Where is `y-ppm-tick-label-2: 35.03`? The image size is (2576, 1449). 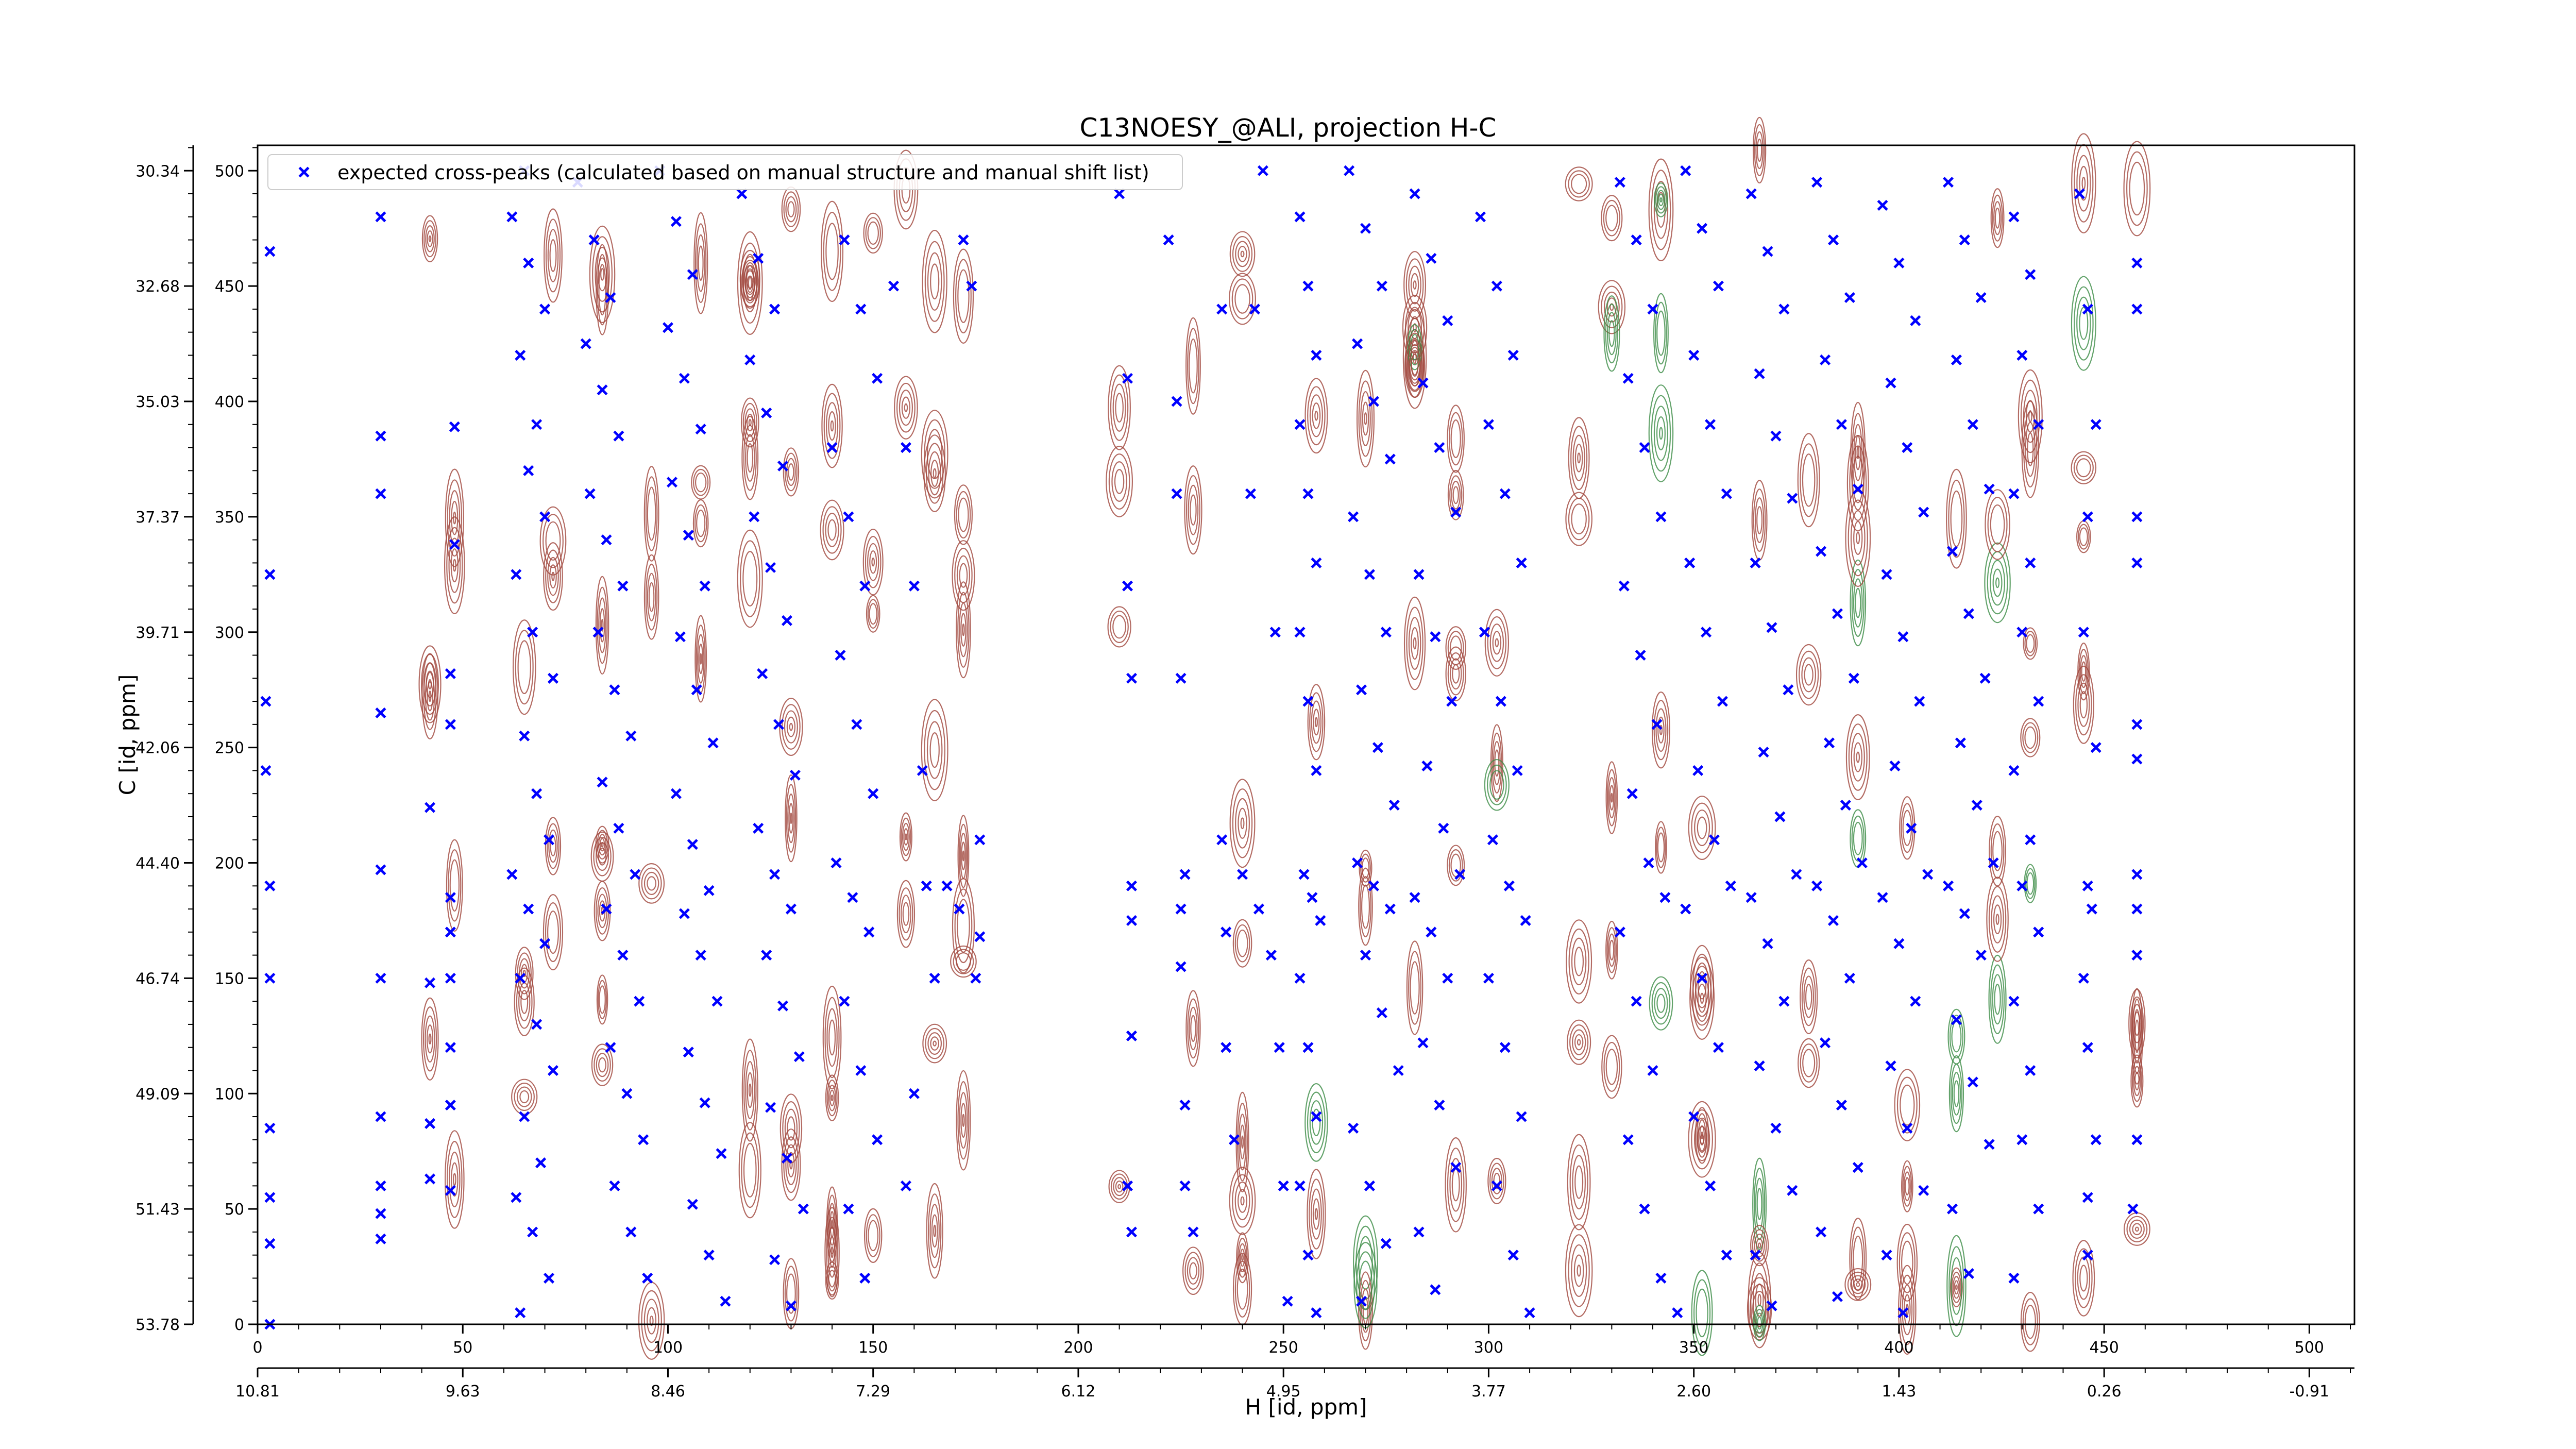
y-ppm-tick-label-2: 35.03 is located at coordinates (157, 402).